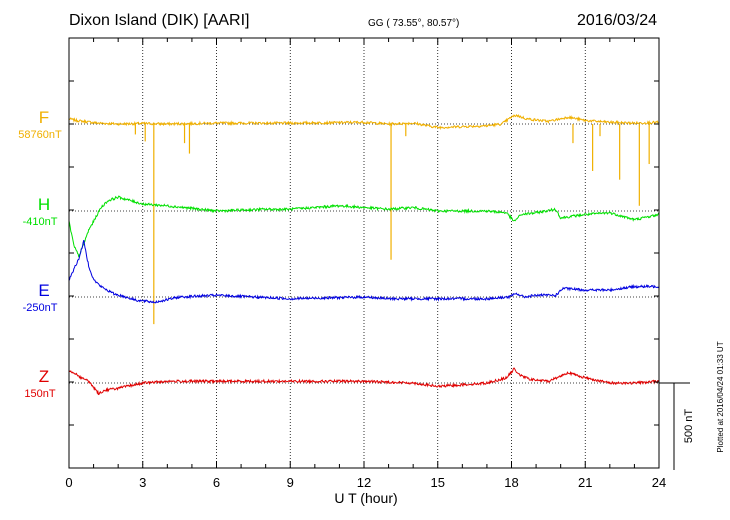  Describe the element at coordinates (68, 482) in the screenshot. I see `x-tick-label: 0` at that location.